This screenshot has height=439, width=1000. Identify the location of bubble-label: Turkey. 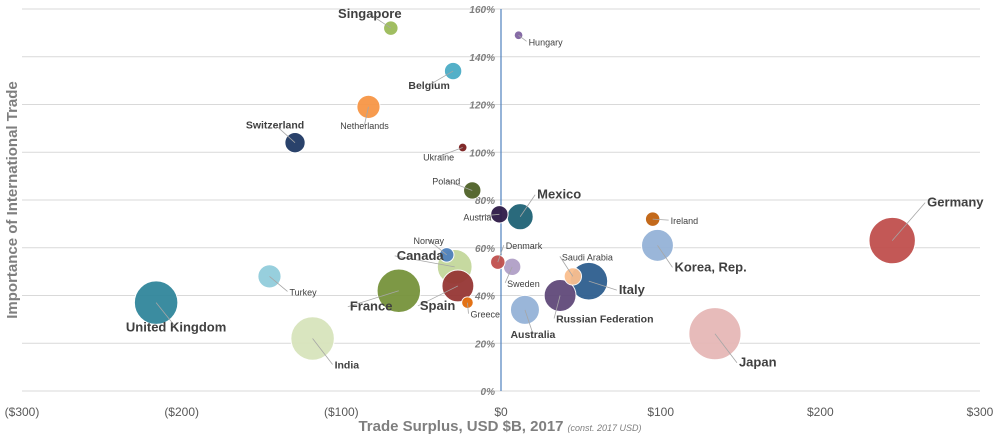
(303, 292).